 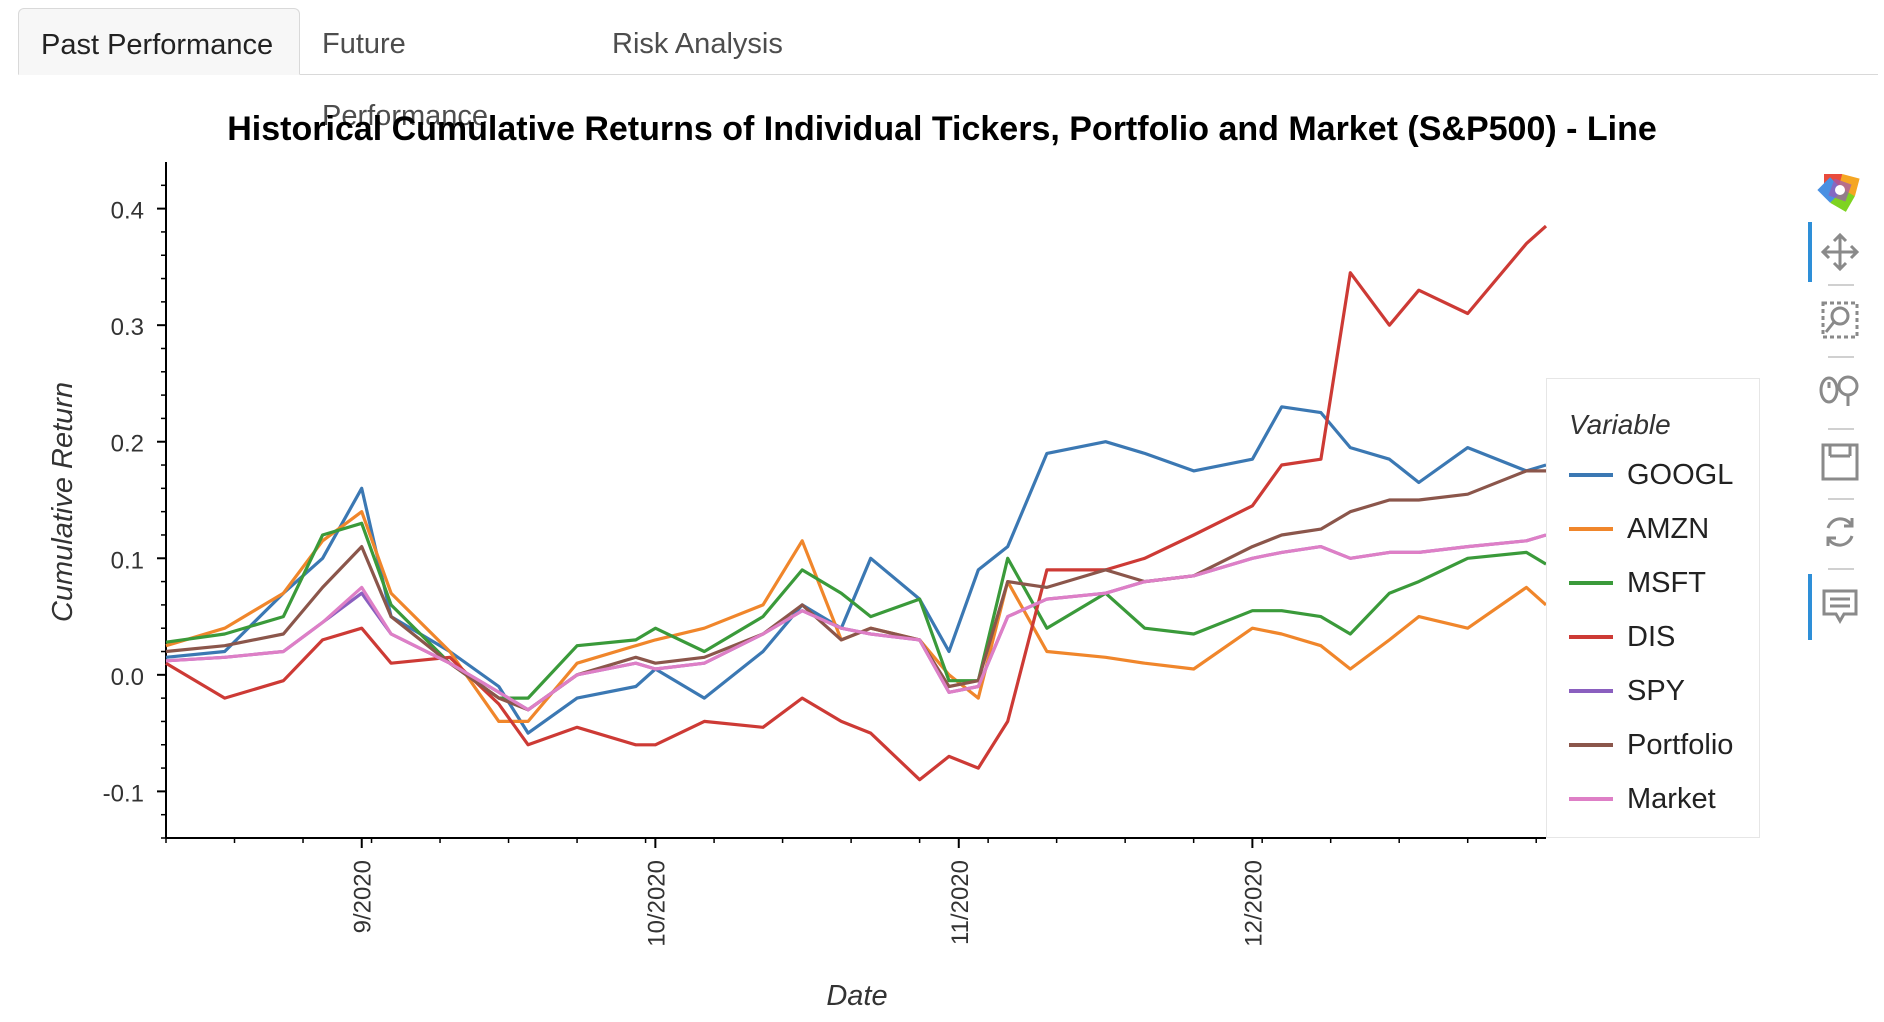 What do you see at coordinates (656, 903) in the screenshot?
I see `x-tick-label: 10/2020` at bounding box center [656, 903].